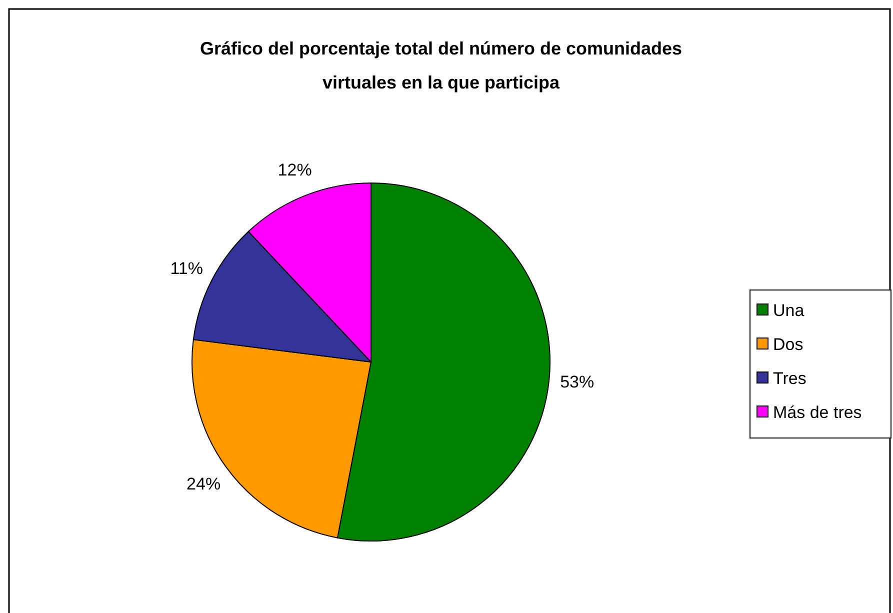  Describe the element at coordinates (441, 65) in the screenshot. I see `chart-title: Gráfico del porcentaje total del número de comunidades virtuales en la que participa` at that location.